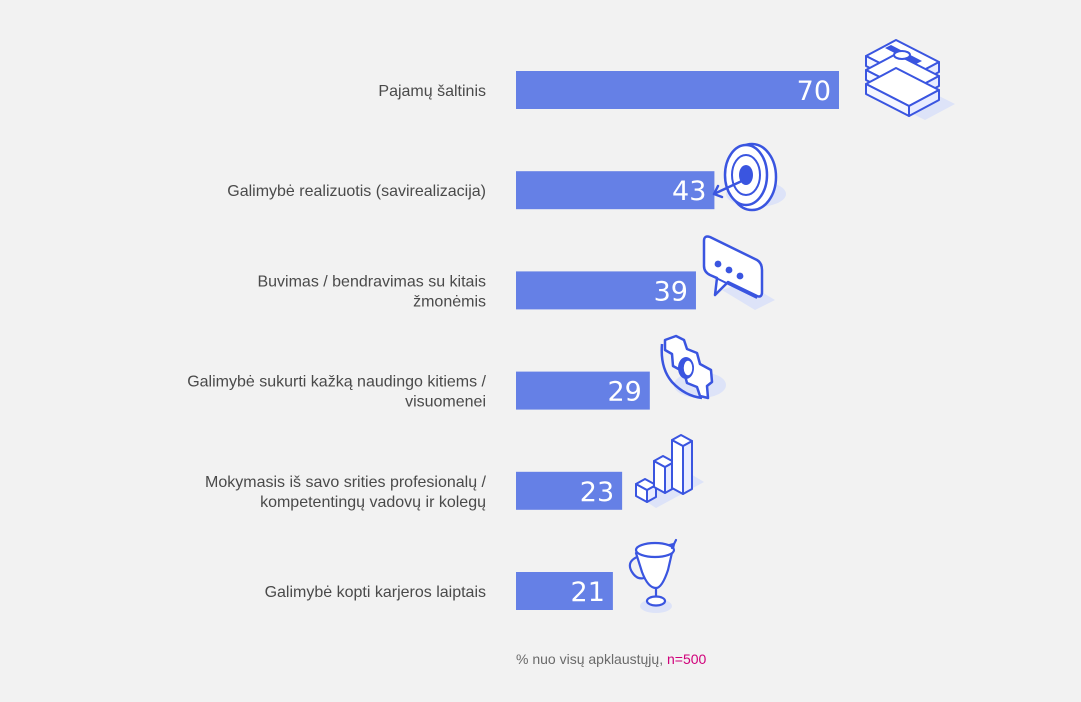 The height and width of the screenshot is (702, 1081). I want to click on gear-icon, so click(693, 367).